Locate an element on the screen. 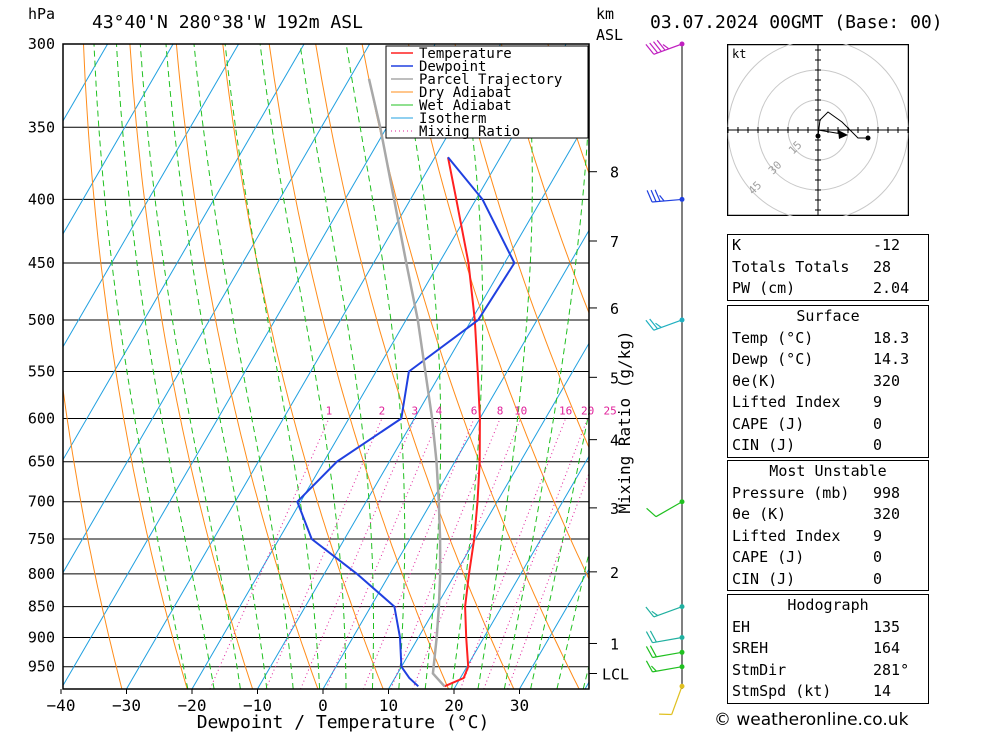  hodograph-end-point is located at coordinates (868, 138).